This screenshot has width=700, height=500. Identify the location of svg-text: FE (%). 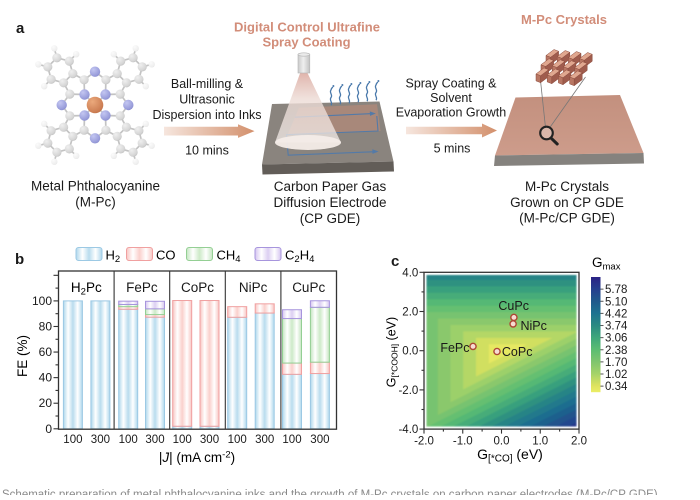
(22, 356).